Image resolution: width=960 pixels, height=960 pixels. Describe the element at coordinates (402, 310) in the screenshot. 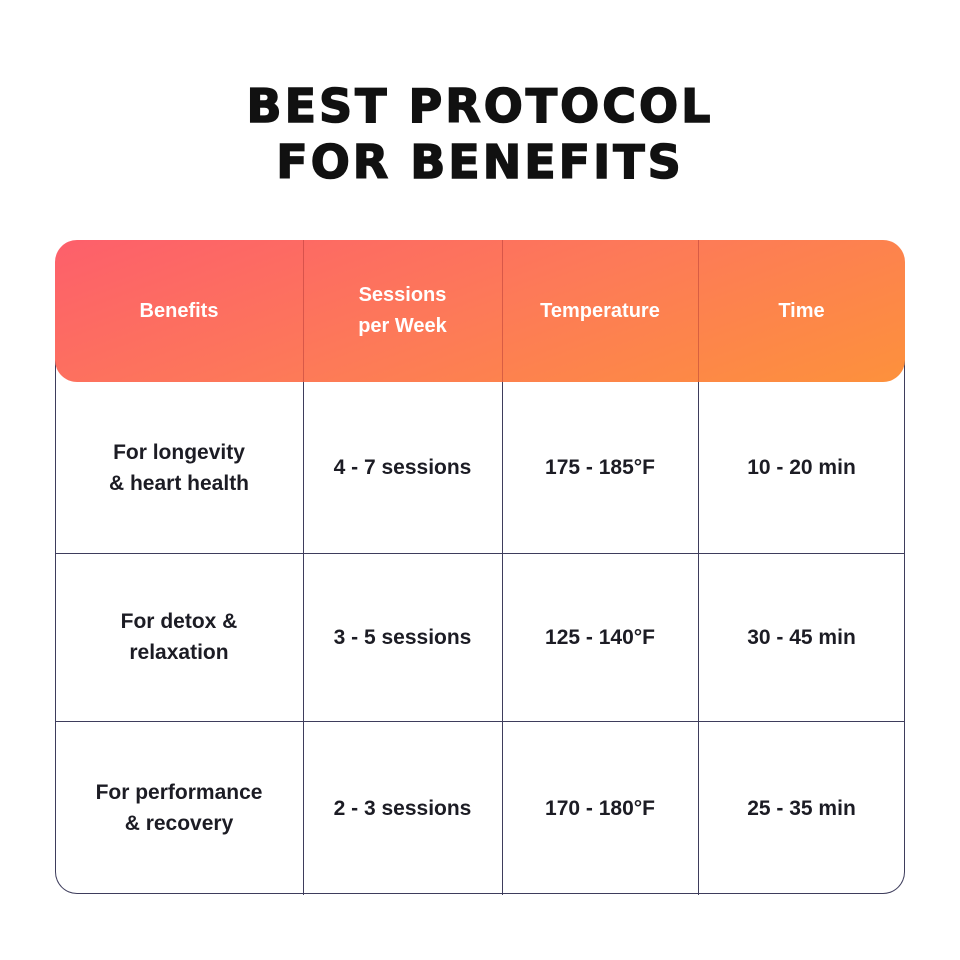

I see `header-cell: Sessions per Week` at that location.